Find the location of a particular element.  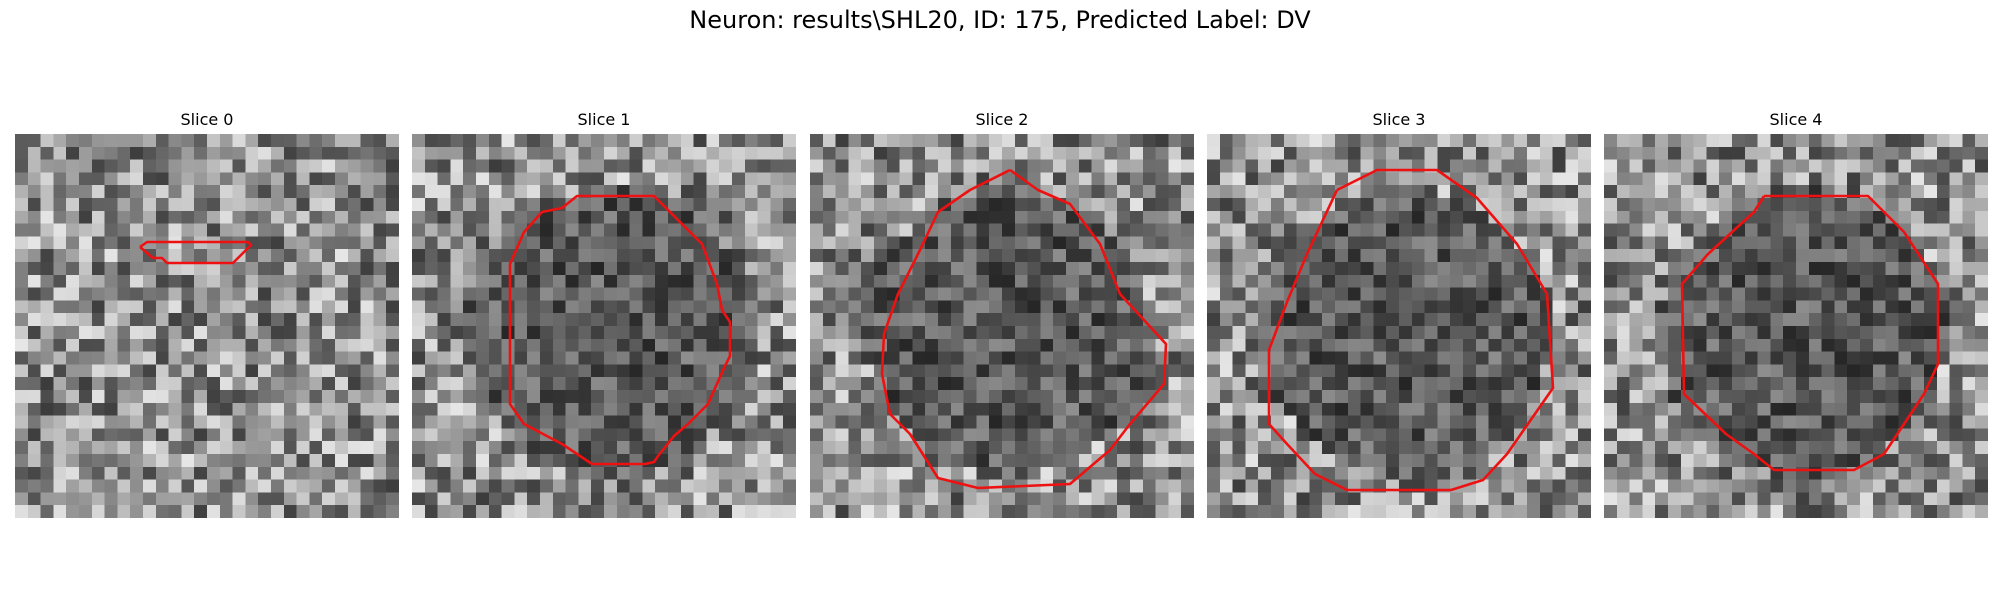

slice-title-1: Slice 1 is located at coordinates (604, 119).